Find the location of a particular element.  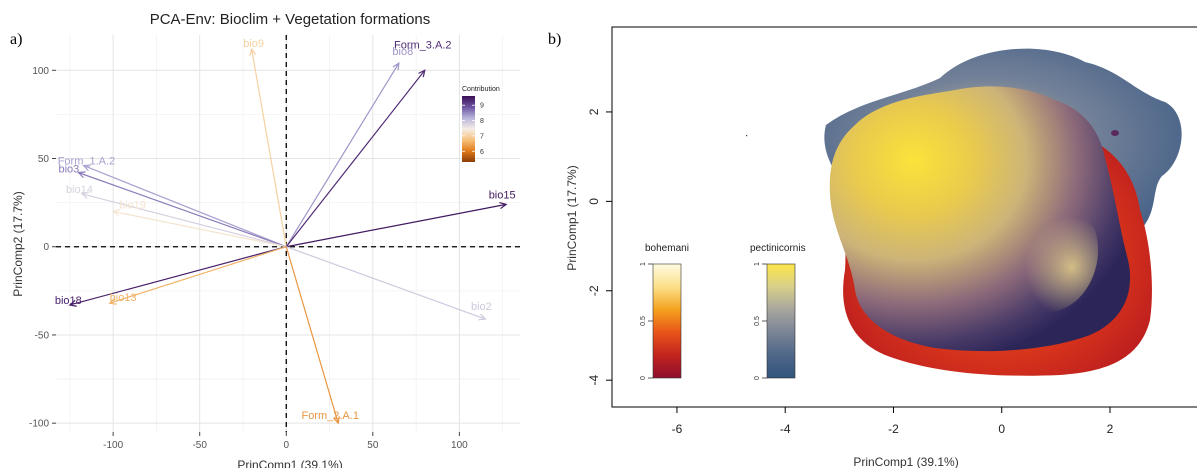

y-tick-label: -50 is located at coordinates (42, 335).